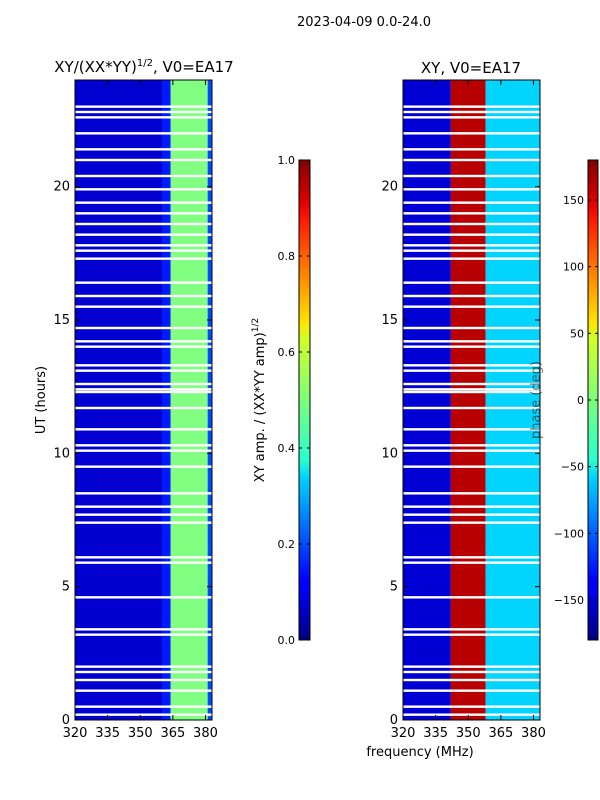 This screenshot has width=600, height=800. What do you see at coordinates (61, 320) in the screenshot?
I see `amp-ytick-label-3: 15` at bounding box center [61, 320].